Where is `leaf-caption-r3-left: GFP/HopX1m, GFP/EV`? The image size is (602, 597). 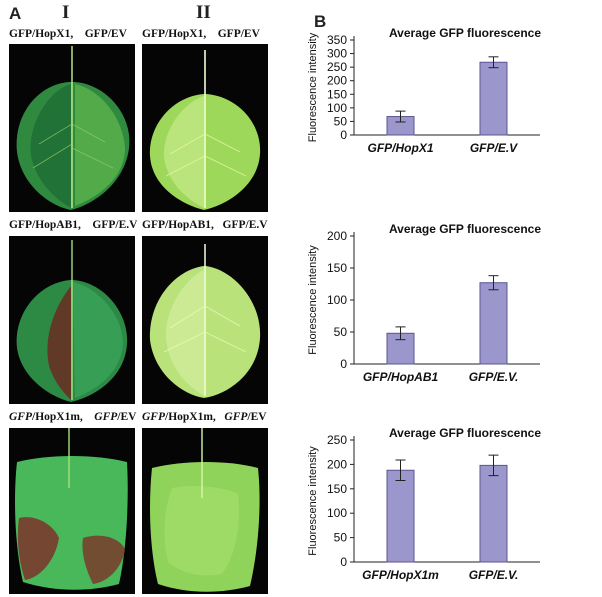 leaf-caption-r3-left: GFP/HopX1m, GFP/EV is located at coordinates (72, 417).